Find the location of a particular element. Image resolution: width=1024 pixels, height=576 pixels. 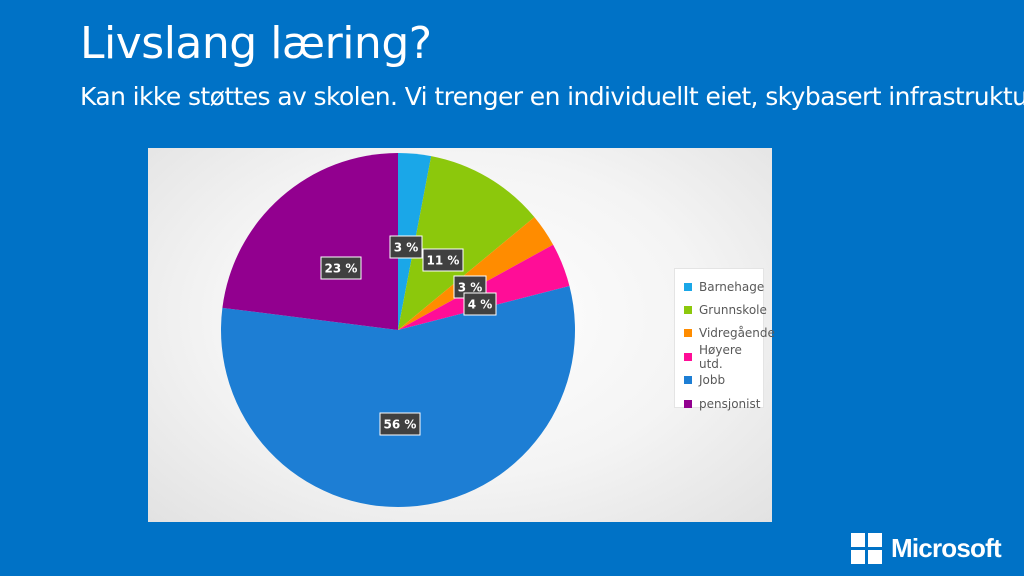

legend-item: Grunnskole is located at coordinates (725, 309).